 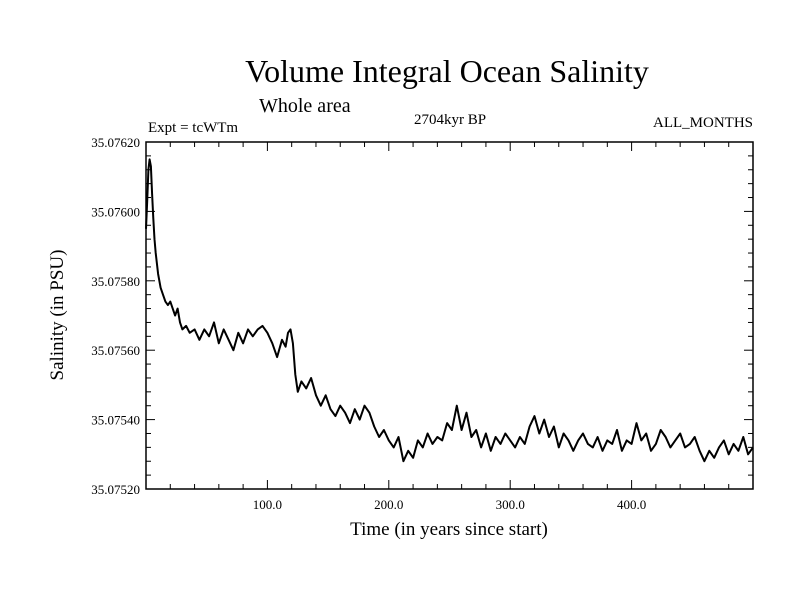 I want to click on experiment-label: Expt = tcWTm, so click(x=193, y=128).